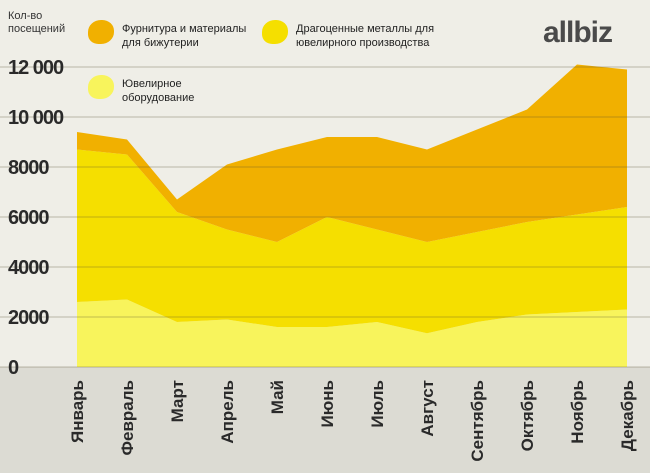 This screenshot has height=473, width=650. I want to click on y-tick-label: 0, so click(13, 368).